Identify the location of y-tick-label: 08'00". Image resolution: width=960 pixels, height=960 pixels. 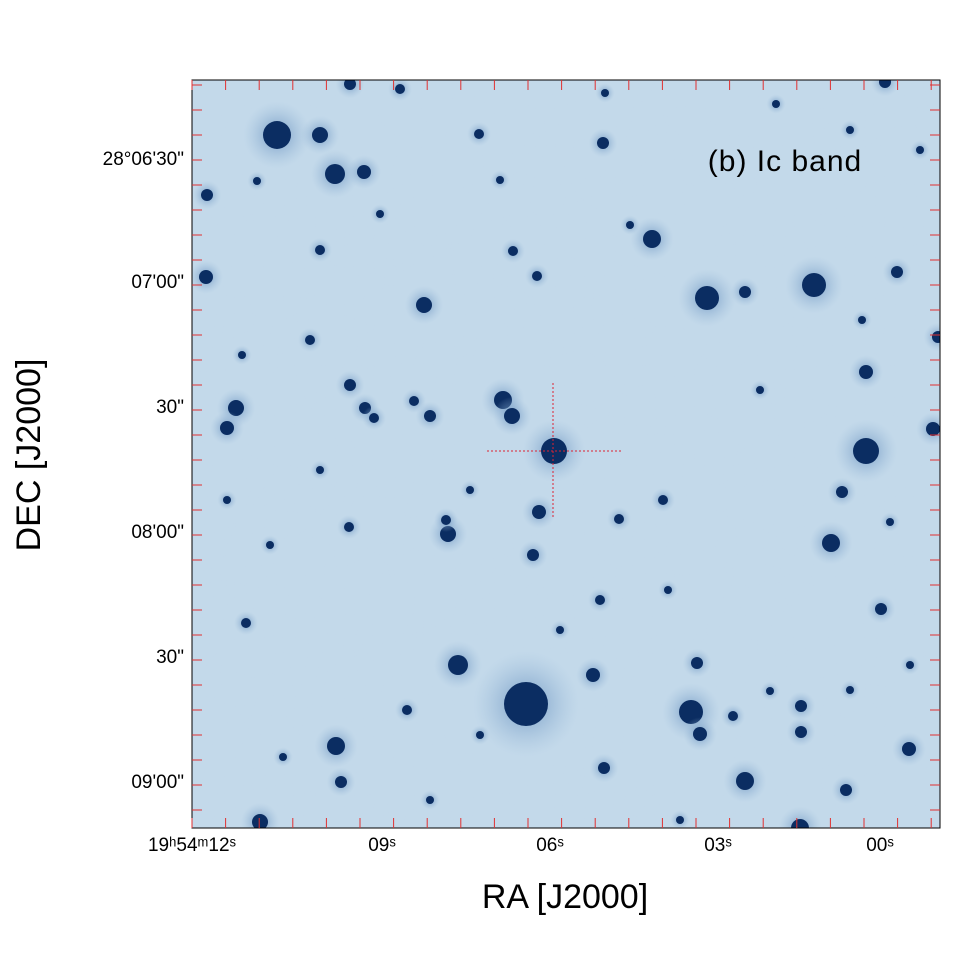
(157, 532).